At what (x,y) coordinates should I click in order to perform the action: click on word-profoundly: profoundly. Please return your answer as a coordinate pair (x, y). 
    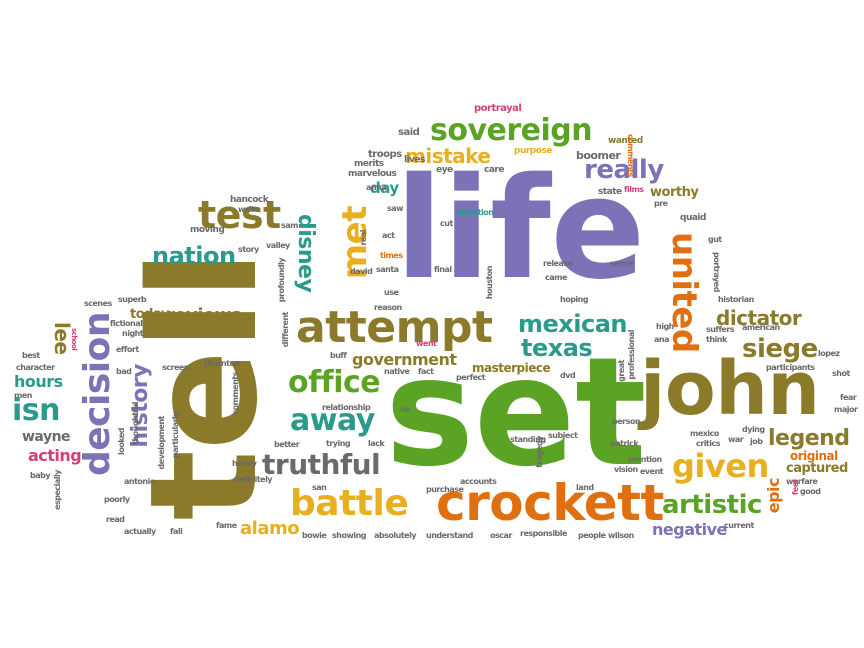
    Looking at the image, I should click on (281, 280).